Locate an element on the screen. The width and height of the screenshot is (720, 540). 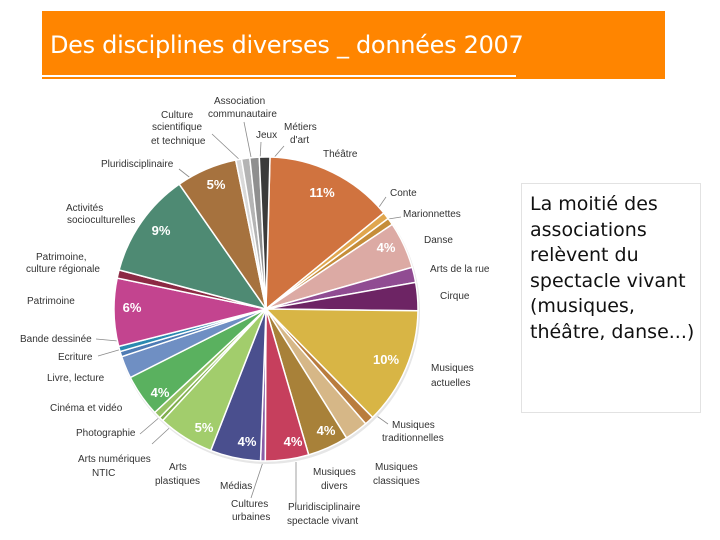
category-label: Bande dessinée is located at coordinates (56, 339).